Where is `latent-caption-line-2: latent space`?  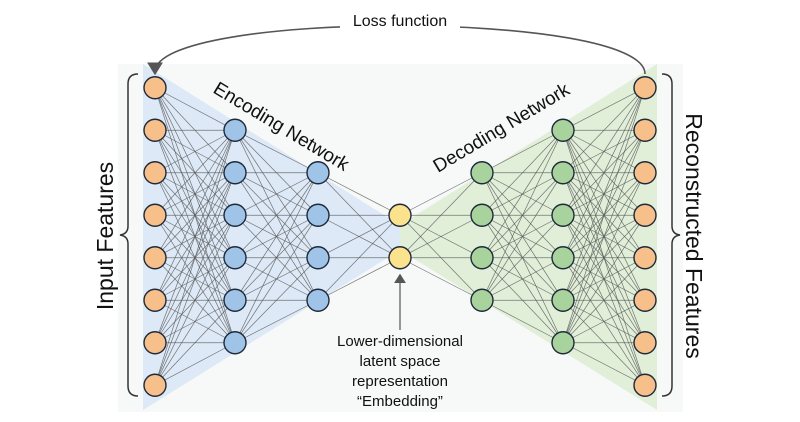 latent-caption-line-2: latent space is located at coordinates (400, 361).